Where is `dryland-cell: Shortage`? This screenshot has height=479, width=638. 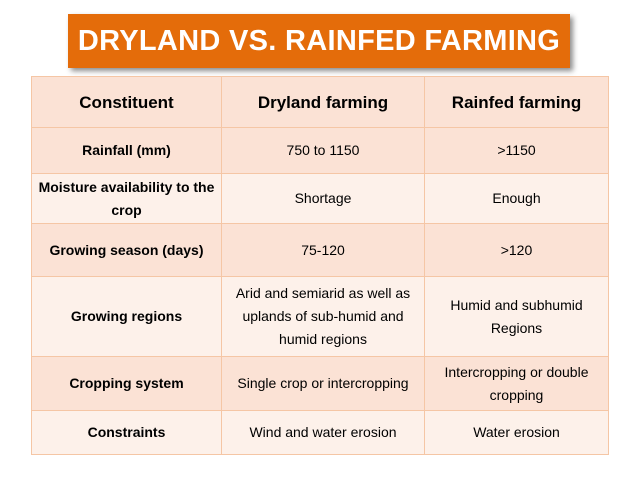
dryland-cell: Shortage is located at coordinates (323, 198).